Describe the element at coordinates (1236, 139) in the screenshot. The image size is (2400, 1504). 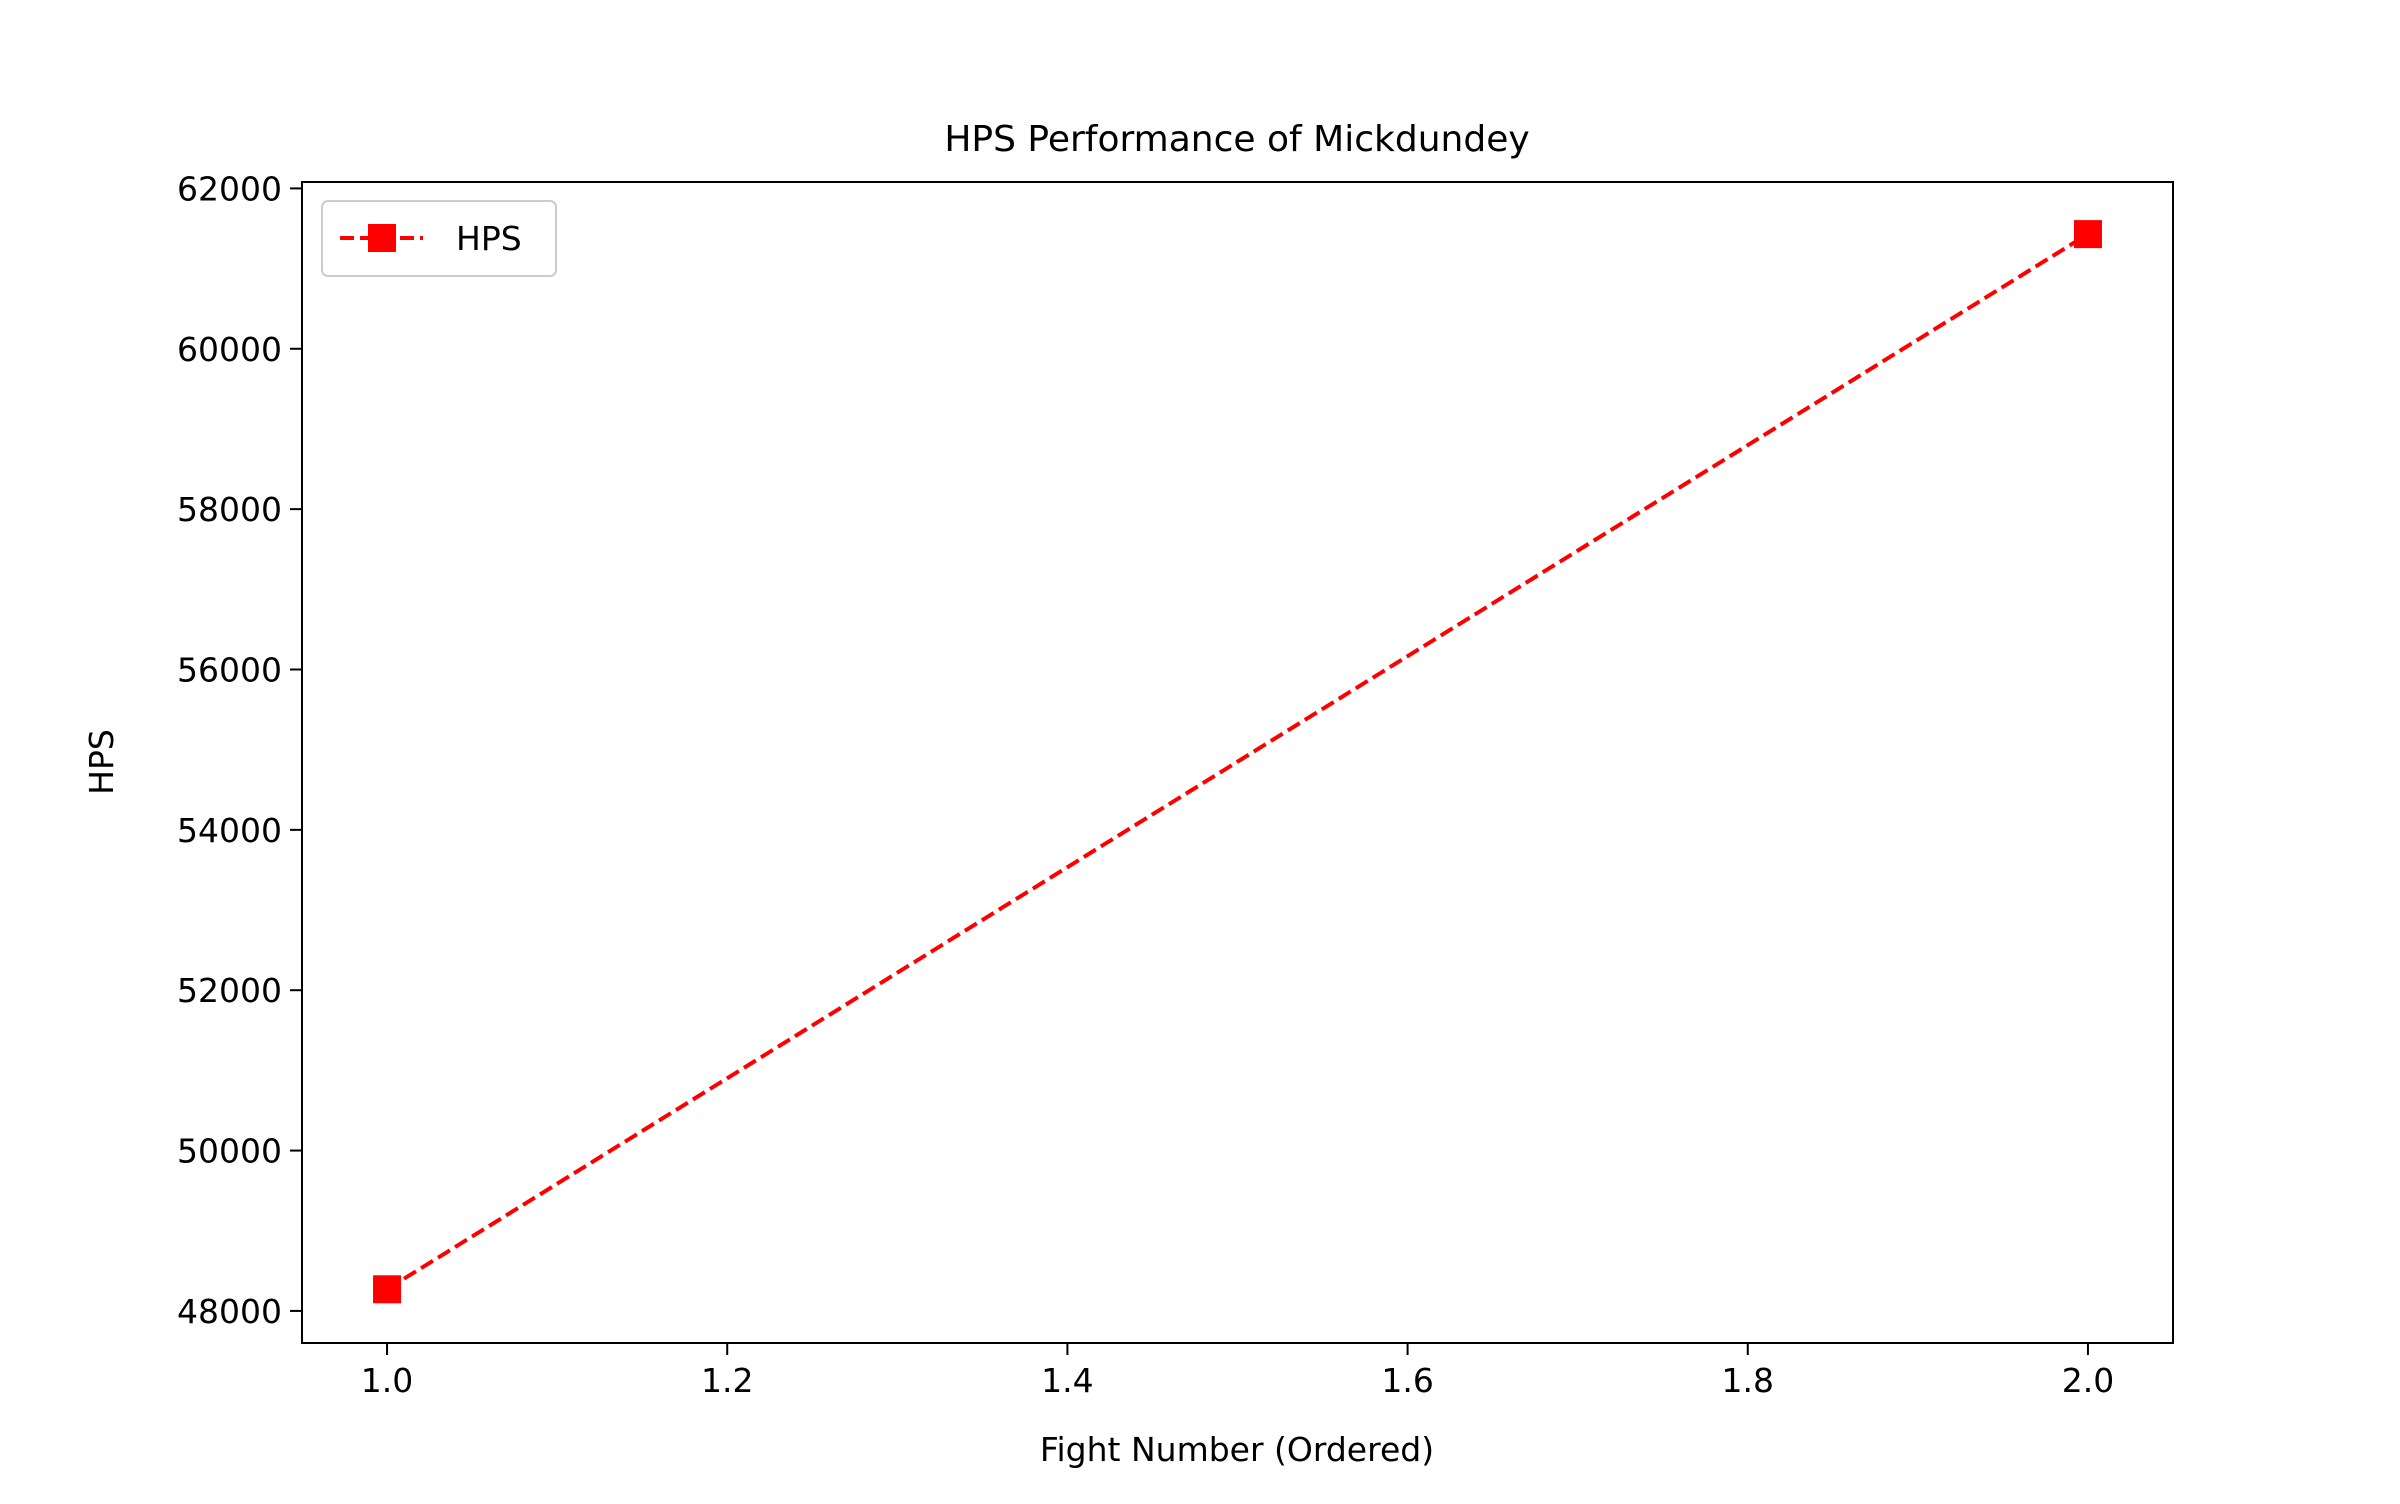
I see `chart-title: HPS Performance of Mickdundey` at that location.